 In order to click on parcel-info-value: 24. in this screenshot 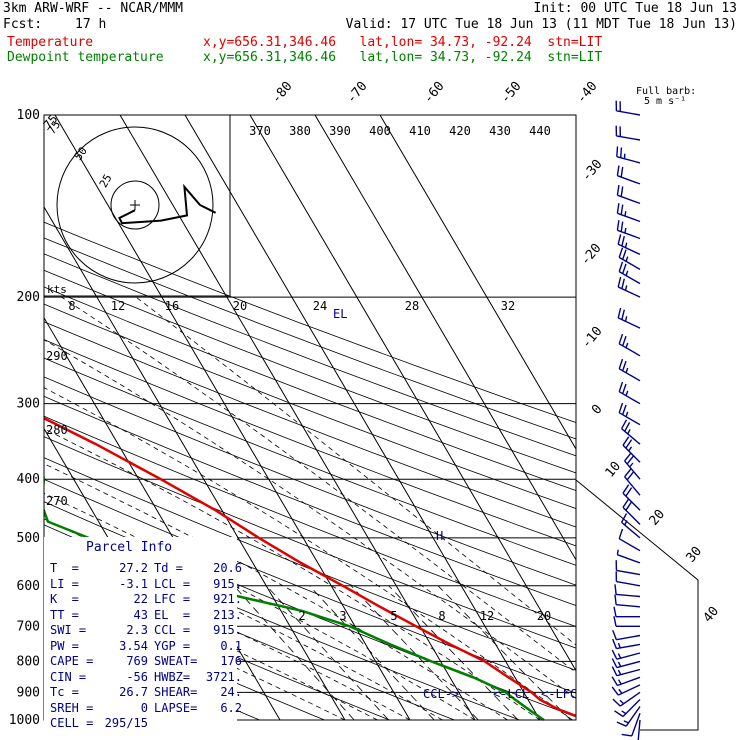, I will do `click(231, 692)`.